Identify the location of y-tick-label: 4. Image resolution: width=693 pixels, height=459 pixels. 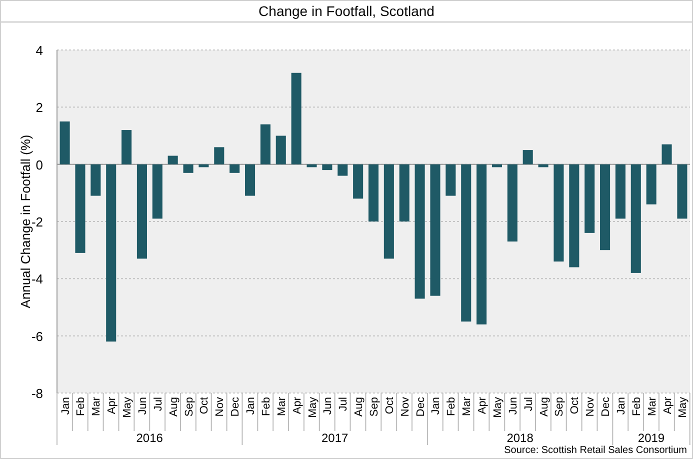
(39, 50).